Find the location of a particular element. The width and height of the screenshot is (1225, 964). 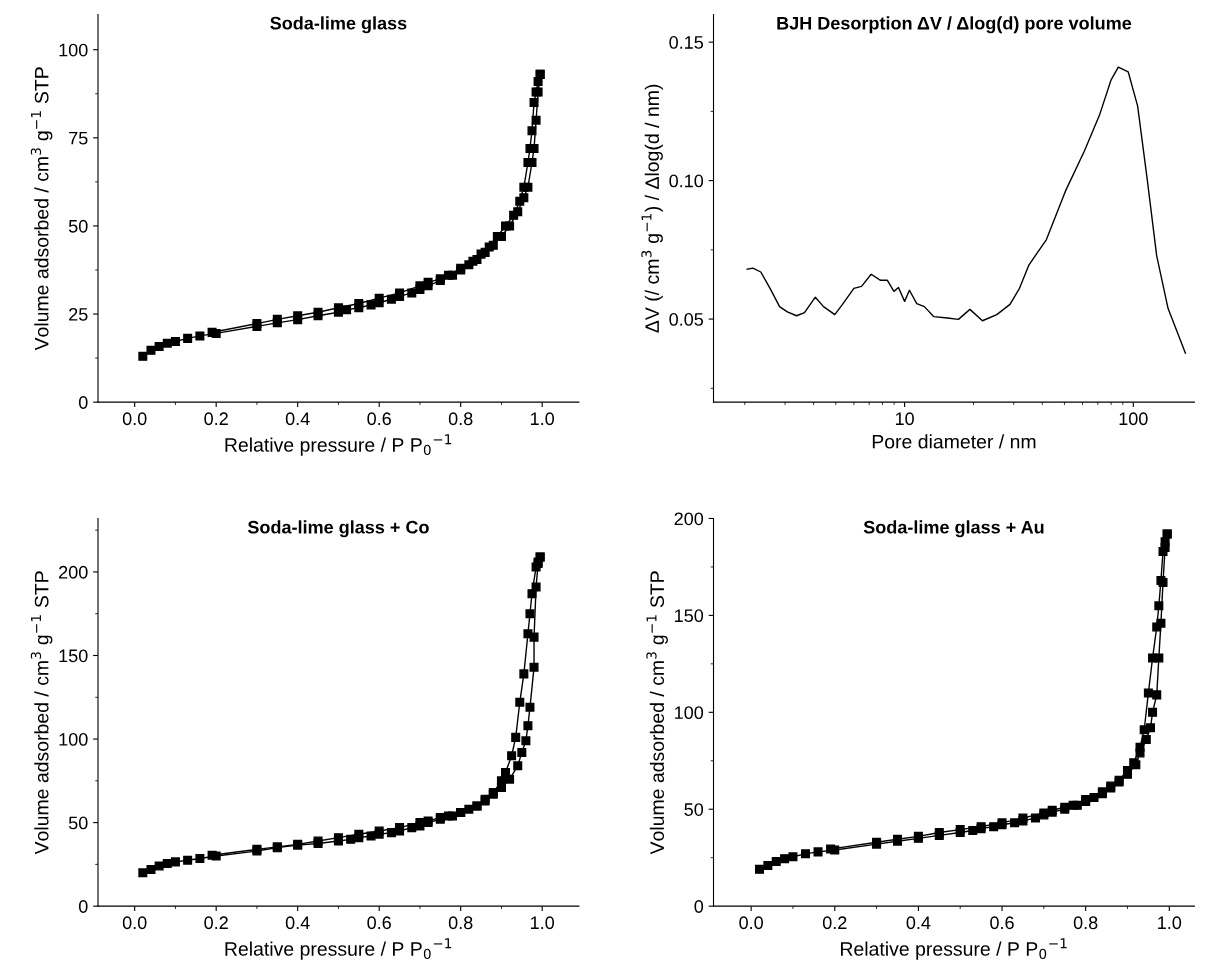

chart-title: Soda-lime glass + Co is located at coordinates (338, 529).